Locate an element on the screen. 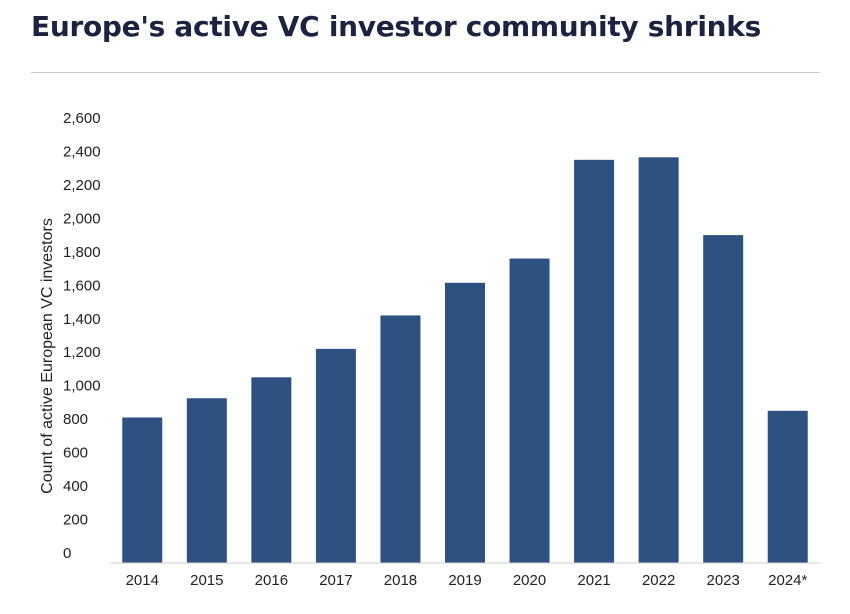 This screenshot has height=614, width=850. x-tick-label: 2021 is located at coordinates (593, 580).